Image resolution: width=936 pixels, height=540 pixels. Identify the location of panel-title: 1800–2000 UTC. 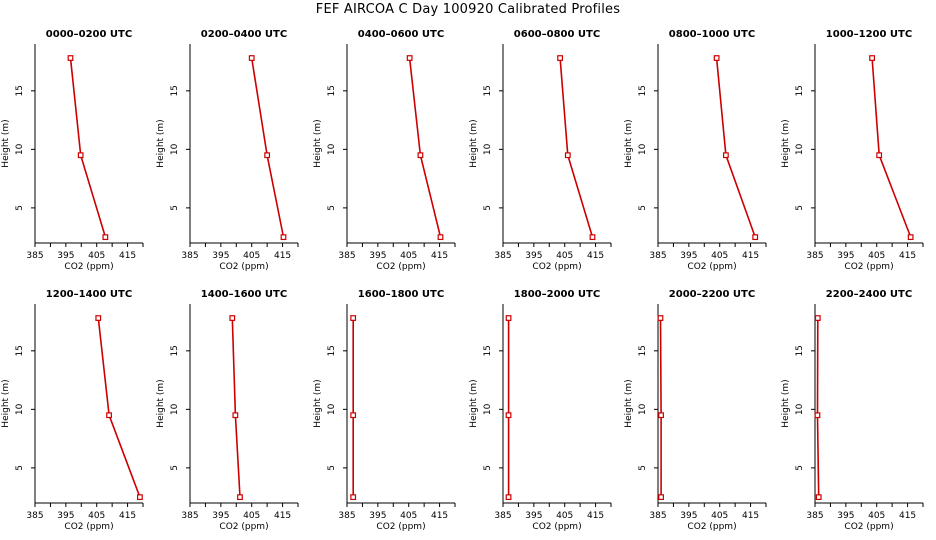
(557, 294).